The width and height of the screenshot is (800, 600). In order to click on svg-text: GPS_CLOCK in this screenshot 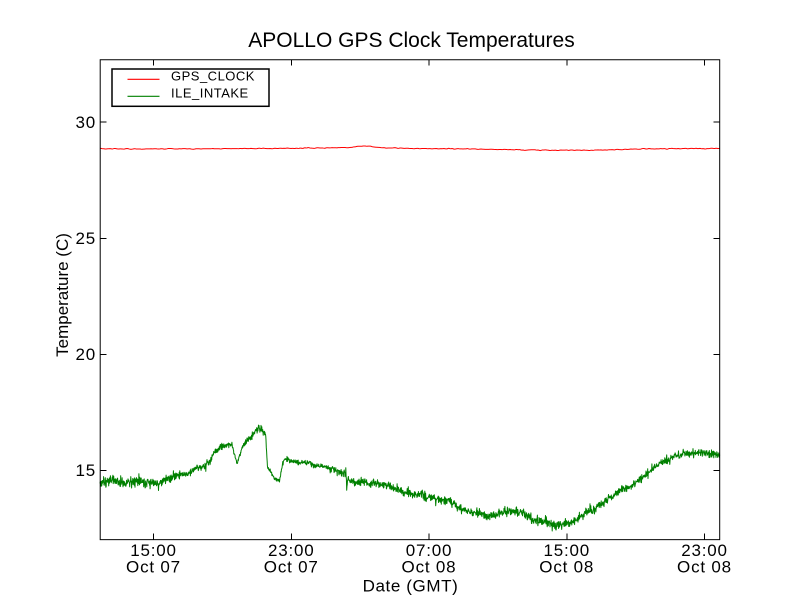, I will do `click(213, 76)`.